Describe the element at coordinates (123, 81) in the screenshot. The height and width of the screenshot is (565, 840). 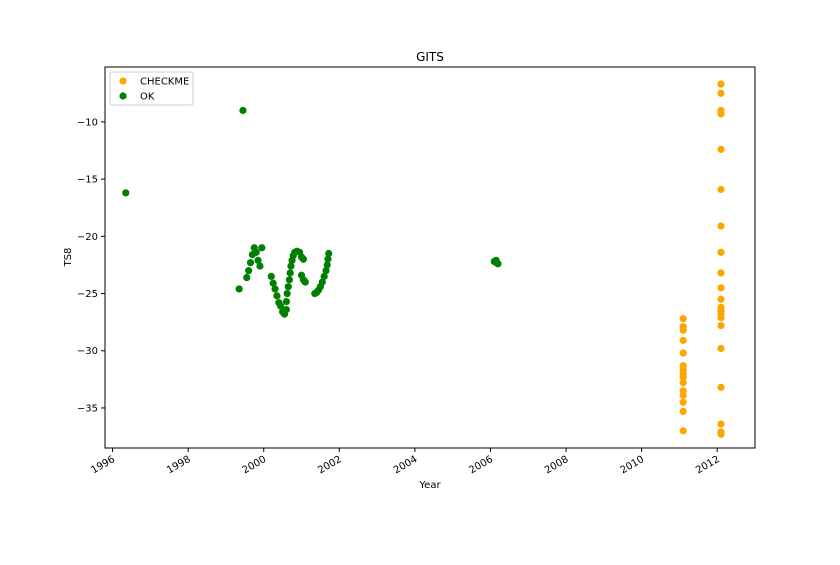
I see `legend-marker-checkme` at that location.